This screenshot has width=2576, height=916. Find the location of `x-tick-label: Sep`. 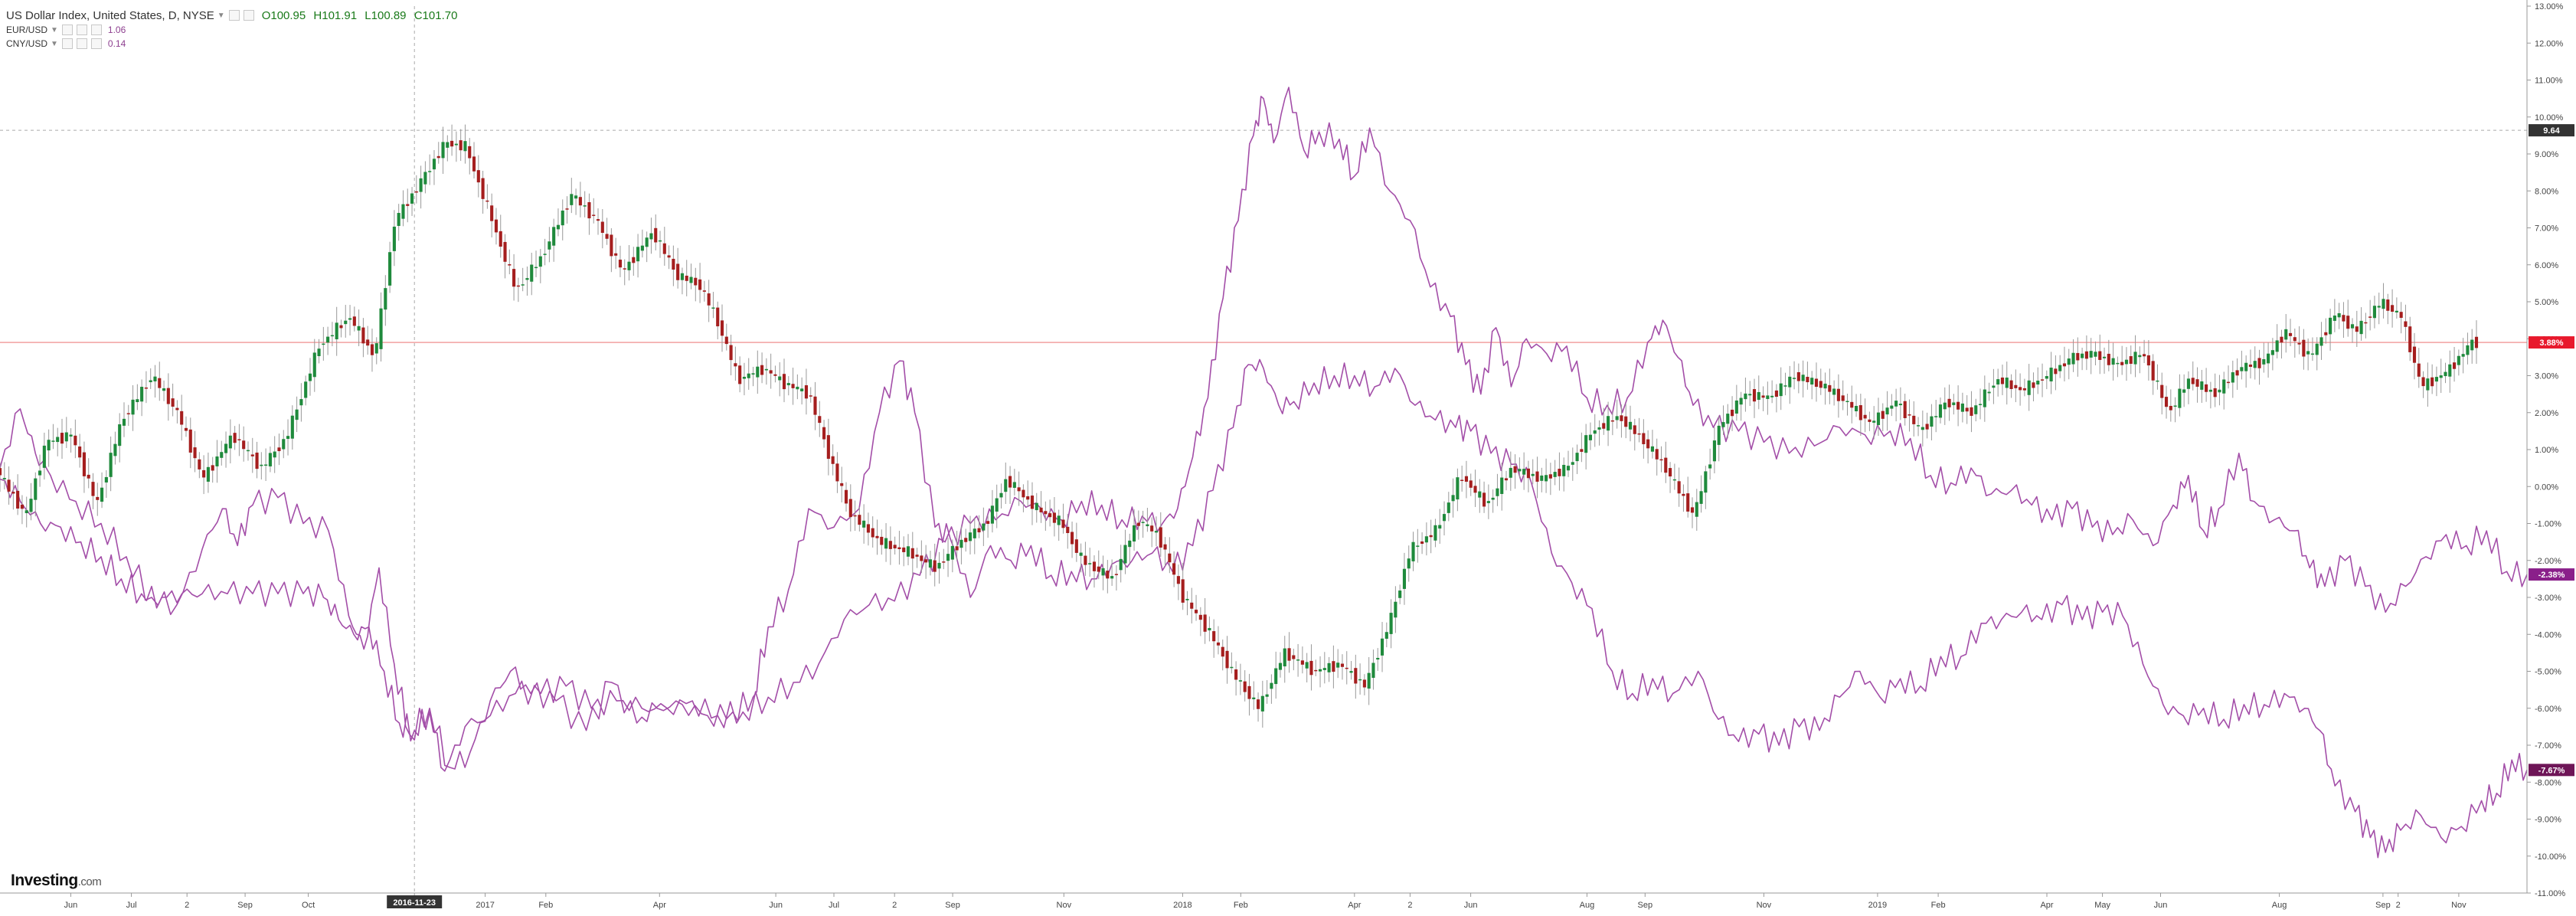

x-tick-label: Sep is located at coordinates (1645, 906).